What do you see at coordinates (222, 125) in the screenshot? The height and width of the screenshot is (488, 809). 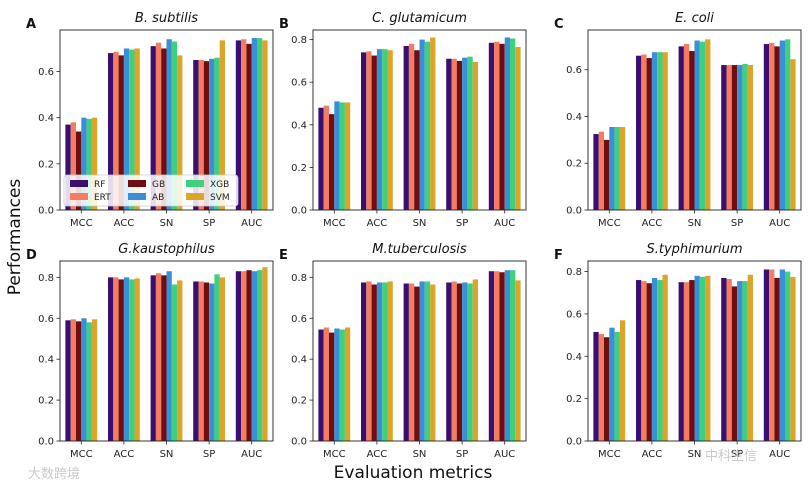 I see `bar-a-sp-svm` at bounding box center [222, 125].